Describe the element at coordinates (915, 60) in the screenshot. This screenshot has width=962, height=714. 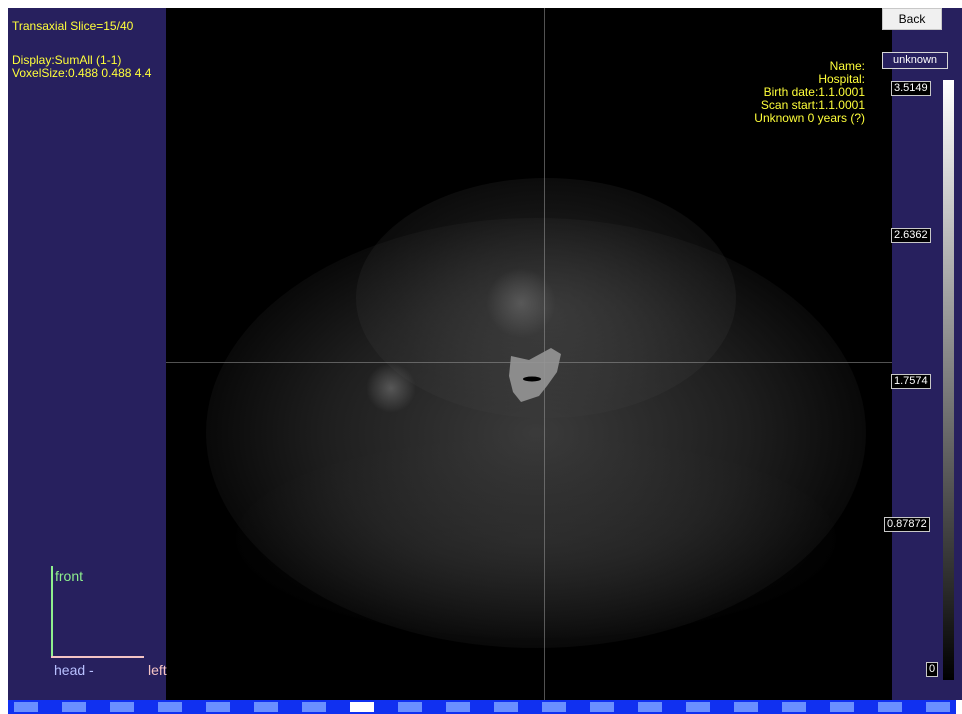
I see `name-field: unknown` at that location.